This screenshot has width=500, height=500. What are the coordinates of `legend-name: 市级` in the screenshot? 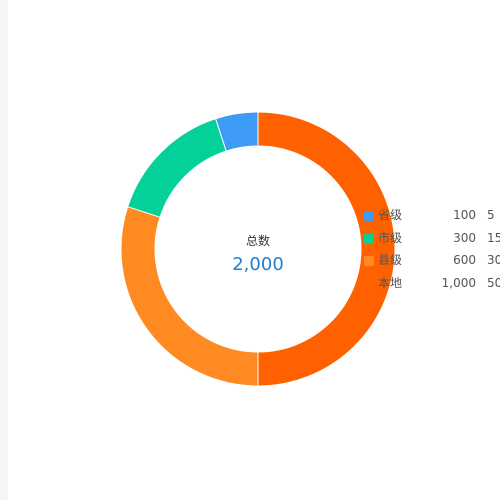 It's located at (390, 237).